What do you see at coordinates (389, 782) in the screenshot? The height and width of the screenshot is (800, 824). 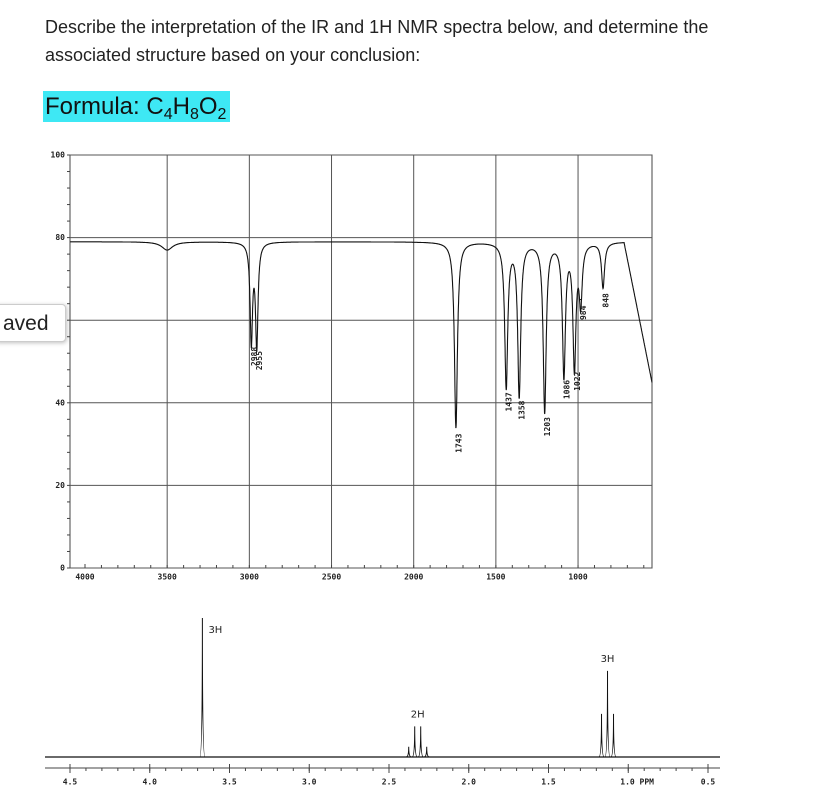 I see `x-tick-label: 2.5` at bounding box center [389, 782].